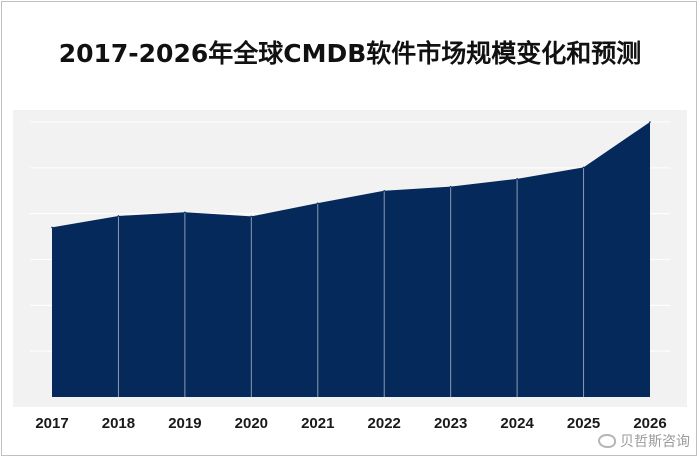  What do you see at coordinates (118, 216) in the screenshot?
I see `data-point-2018` at bounding box center [118, 216].